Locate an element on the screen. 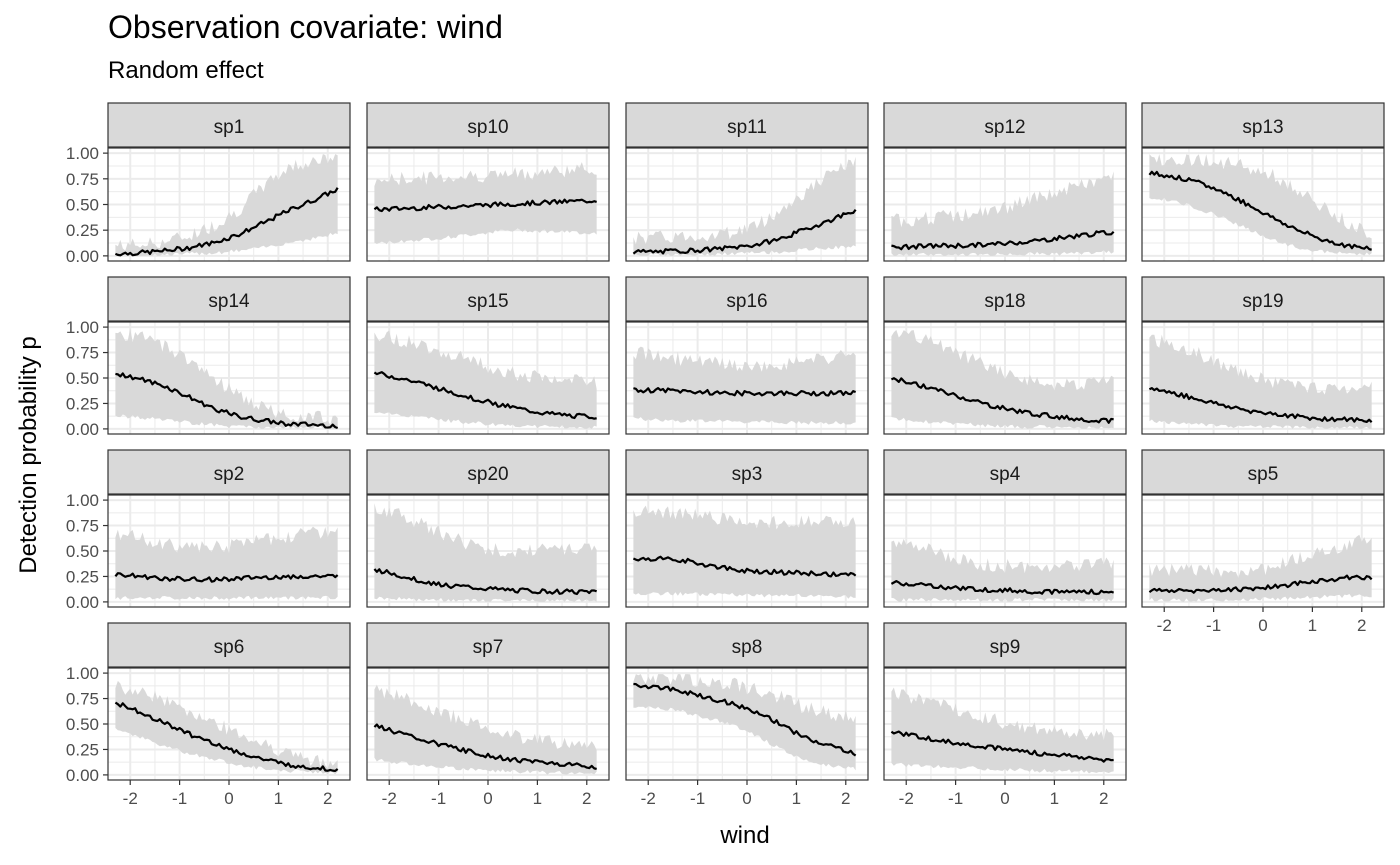  facet-label: sp3 is located at coordinates (747, 474).